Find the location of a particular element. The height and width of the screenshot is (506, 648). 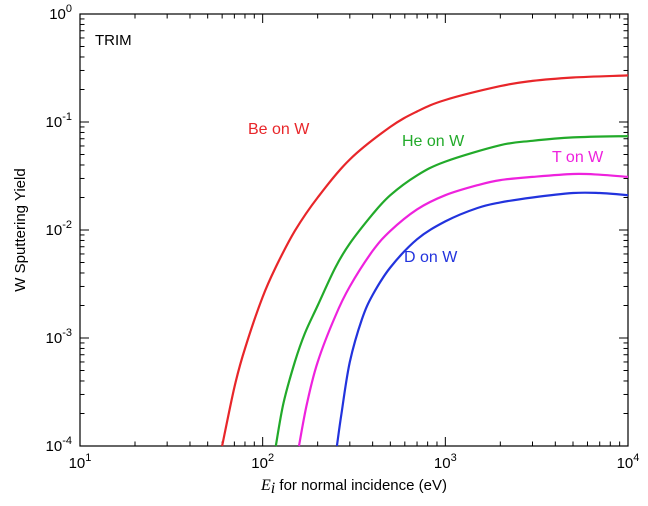

series-label-he-on-w: He on W is located at coordinates (433, 141).